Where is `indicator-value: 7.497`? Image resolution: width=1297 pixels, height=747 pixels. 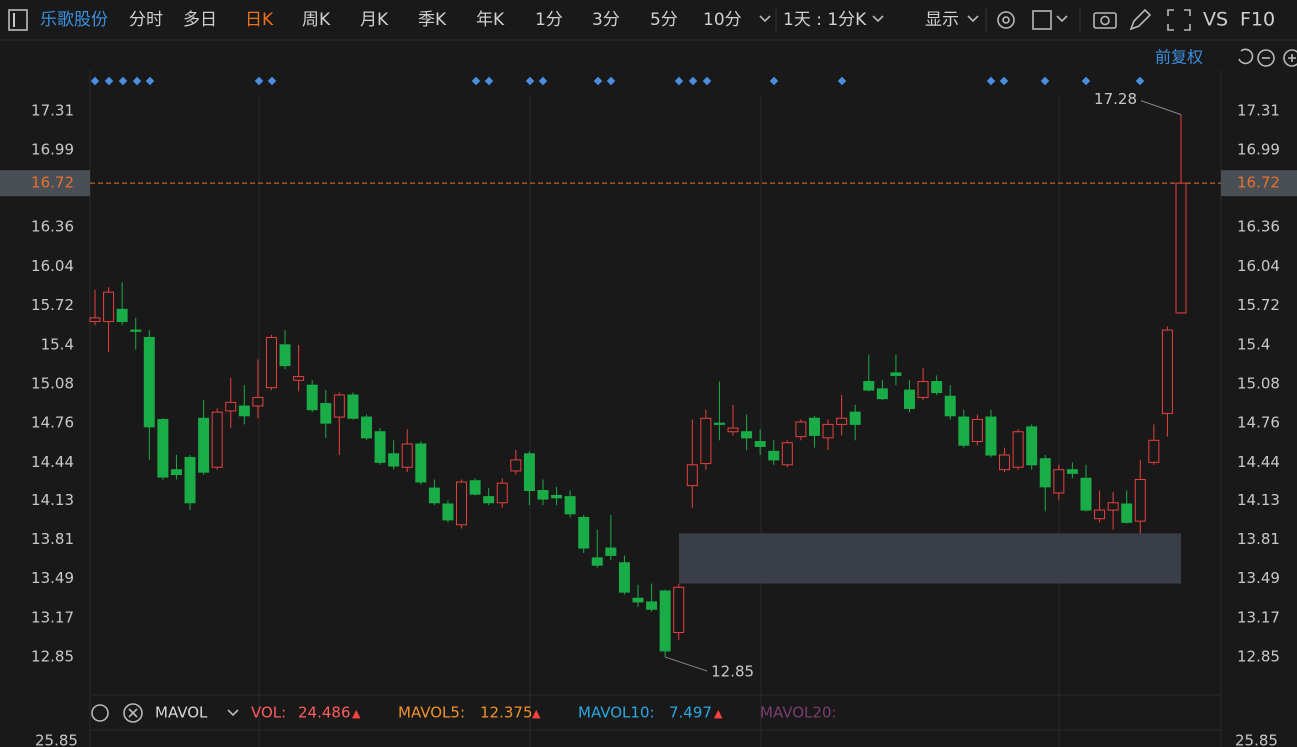
indicator-value: 7.497 is located at coordinates (690, 713).